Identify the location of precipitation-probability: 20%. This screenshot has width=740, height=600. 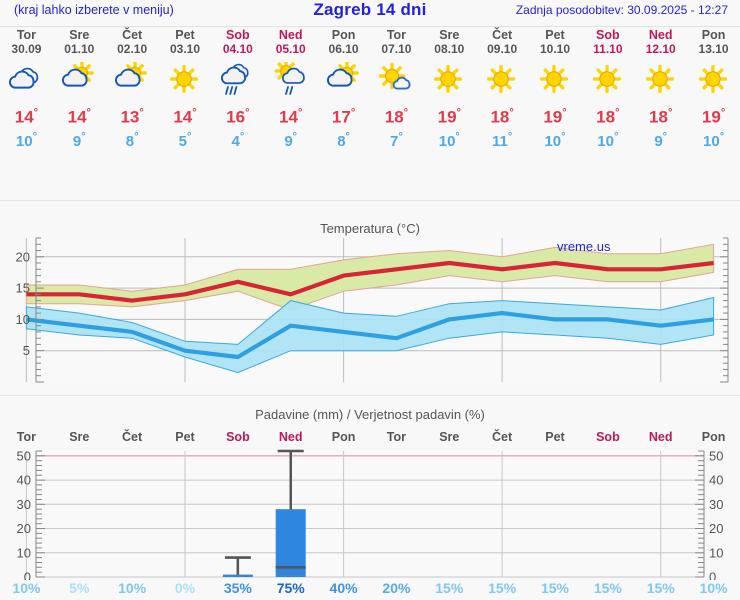
(396, 588).